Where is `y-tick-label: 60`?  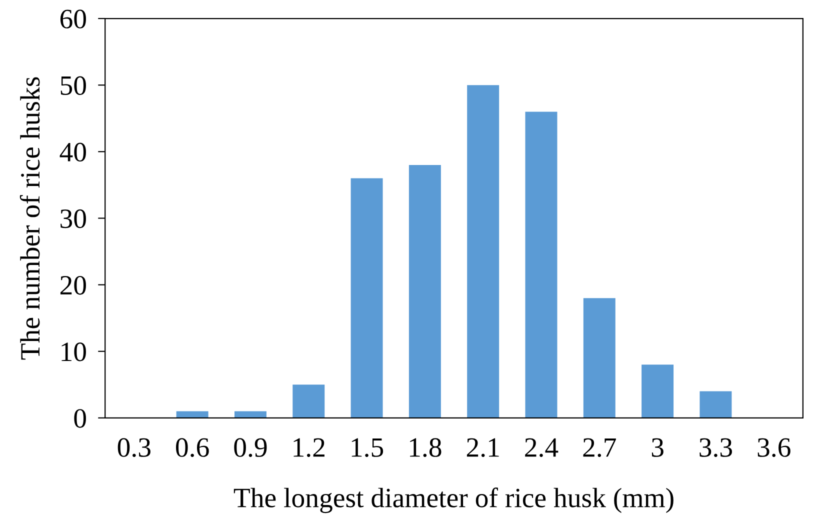 y-tick-label: 60 is located at coordinates (73, 19).